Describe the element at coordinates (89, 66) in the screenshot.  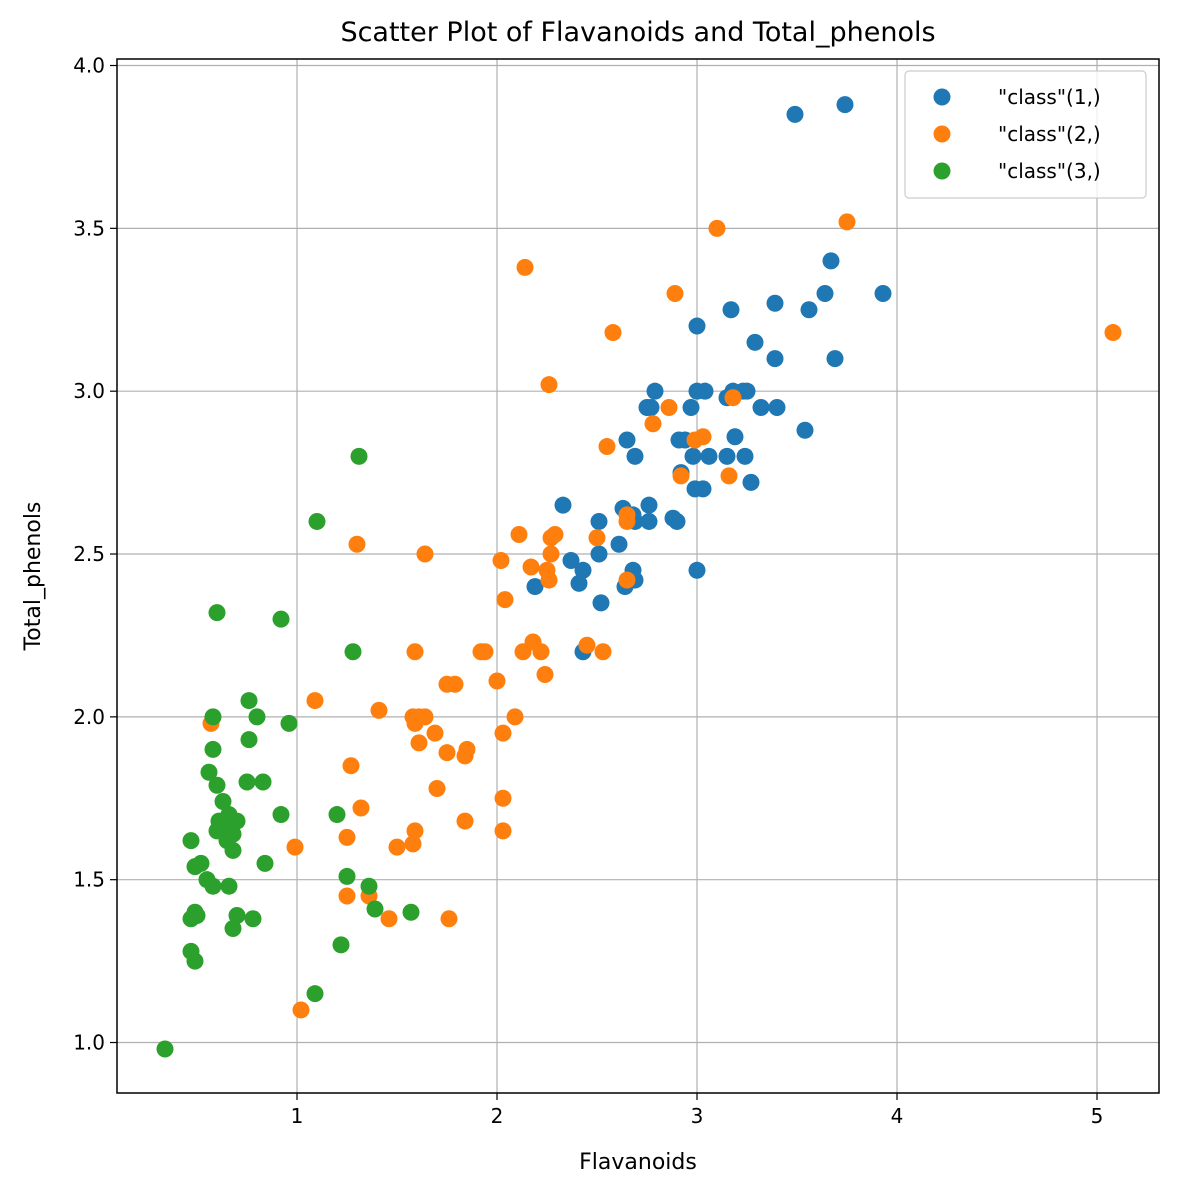
I see `y-tick-label: 4.0` at that location.